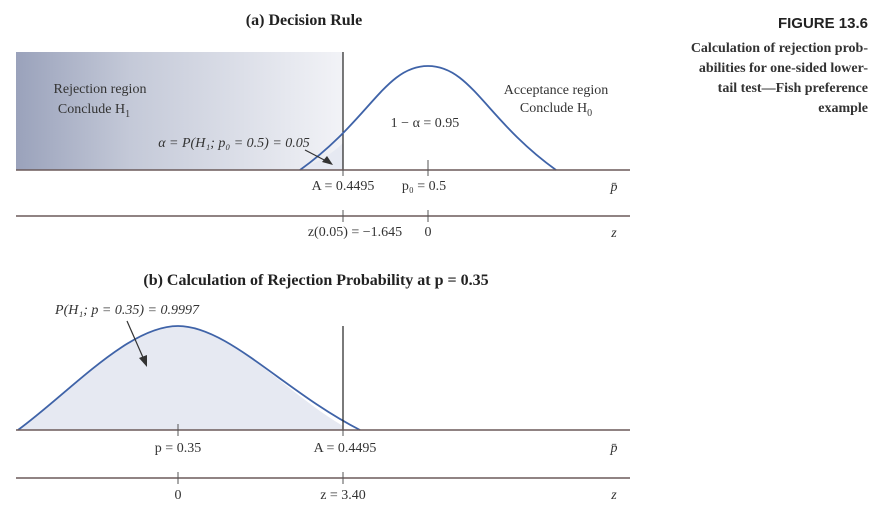 The image size is (886, 515). Describe the element at coordinates (428, 232) in the screenshot. I see `tick-label-zero-a: 0` at that location.